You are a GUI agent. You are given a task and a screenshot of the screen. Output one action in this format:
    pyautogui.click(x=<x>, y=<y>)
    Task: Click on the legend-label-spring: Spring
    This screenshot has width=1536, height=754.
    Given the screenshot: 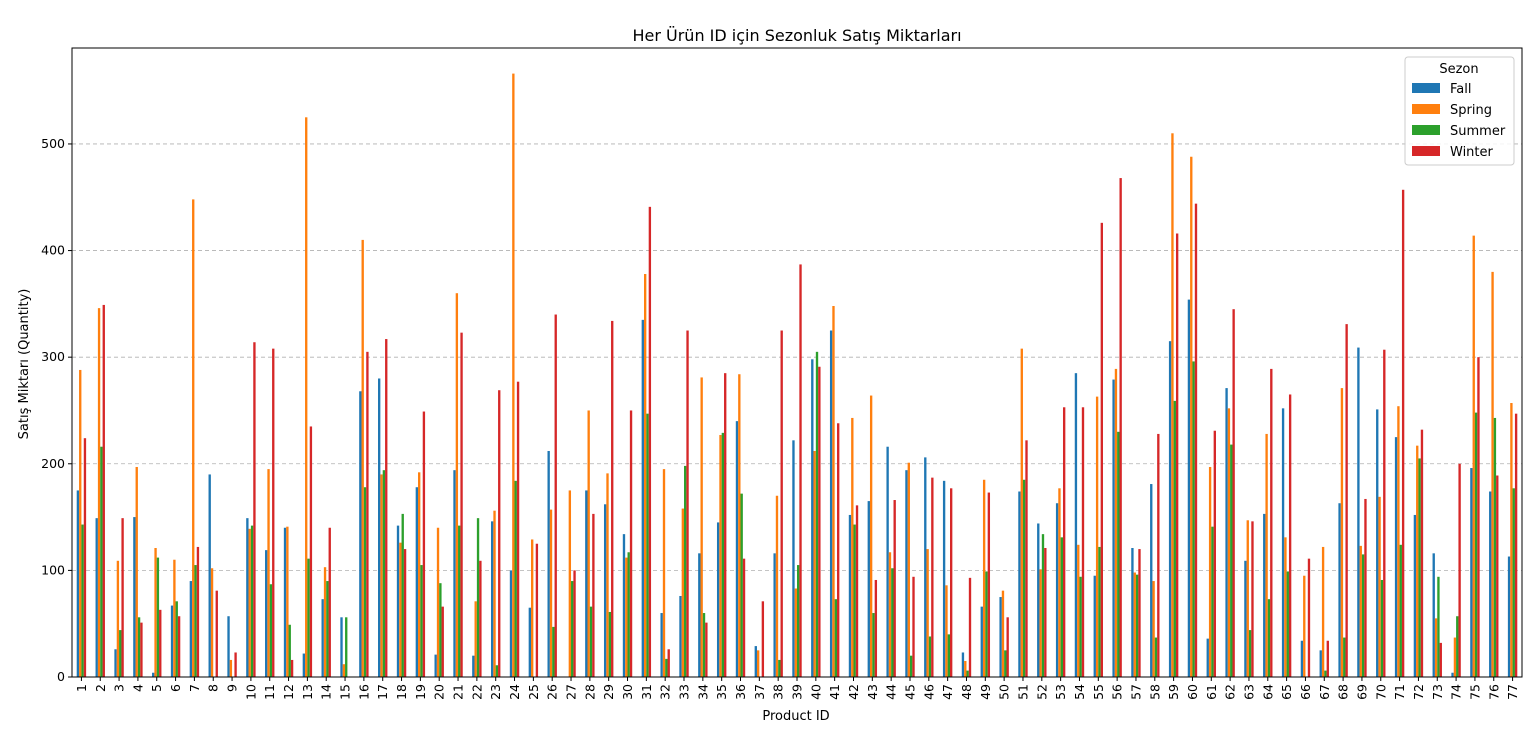 What is the action you would take?
    pyautogui.click(x=1471, y=110)
    